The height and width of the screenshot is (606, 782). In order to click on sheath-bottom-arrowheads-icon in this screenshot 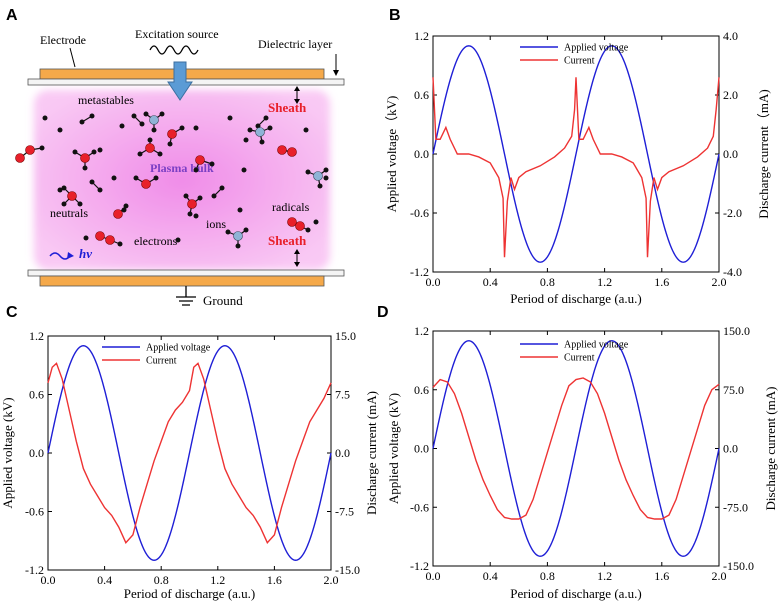, I will do `click(297, 258)`.